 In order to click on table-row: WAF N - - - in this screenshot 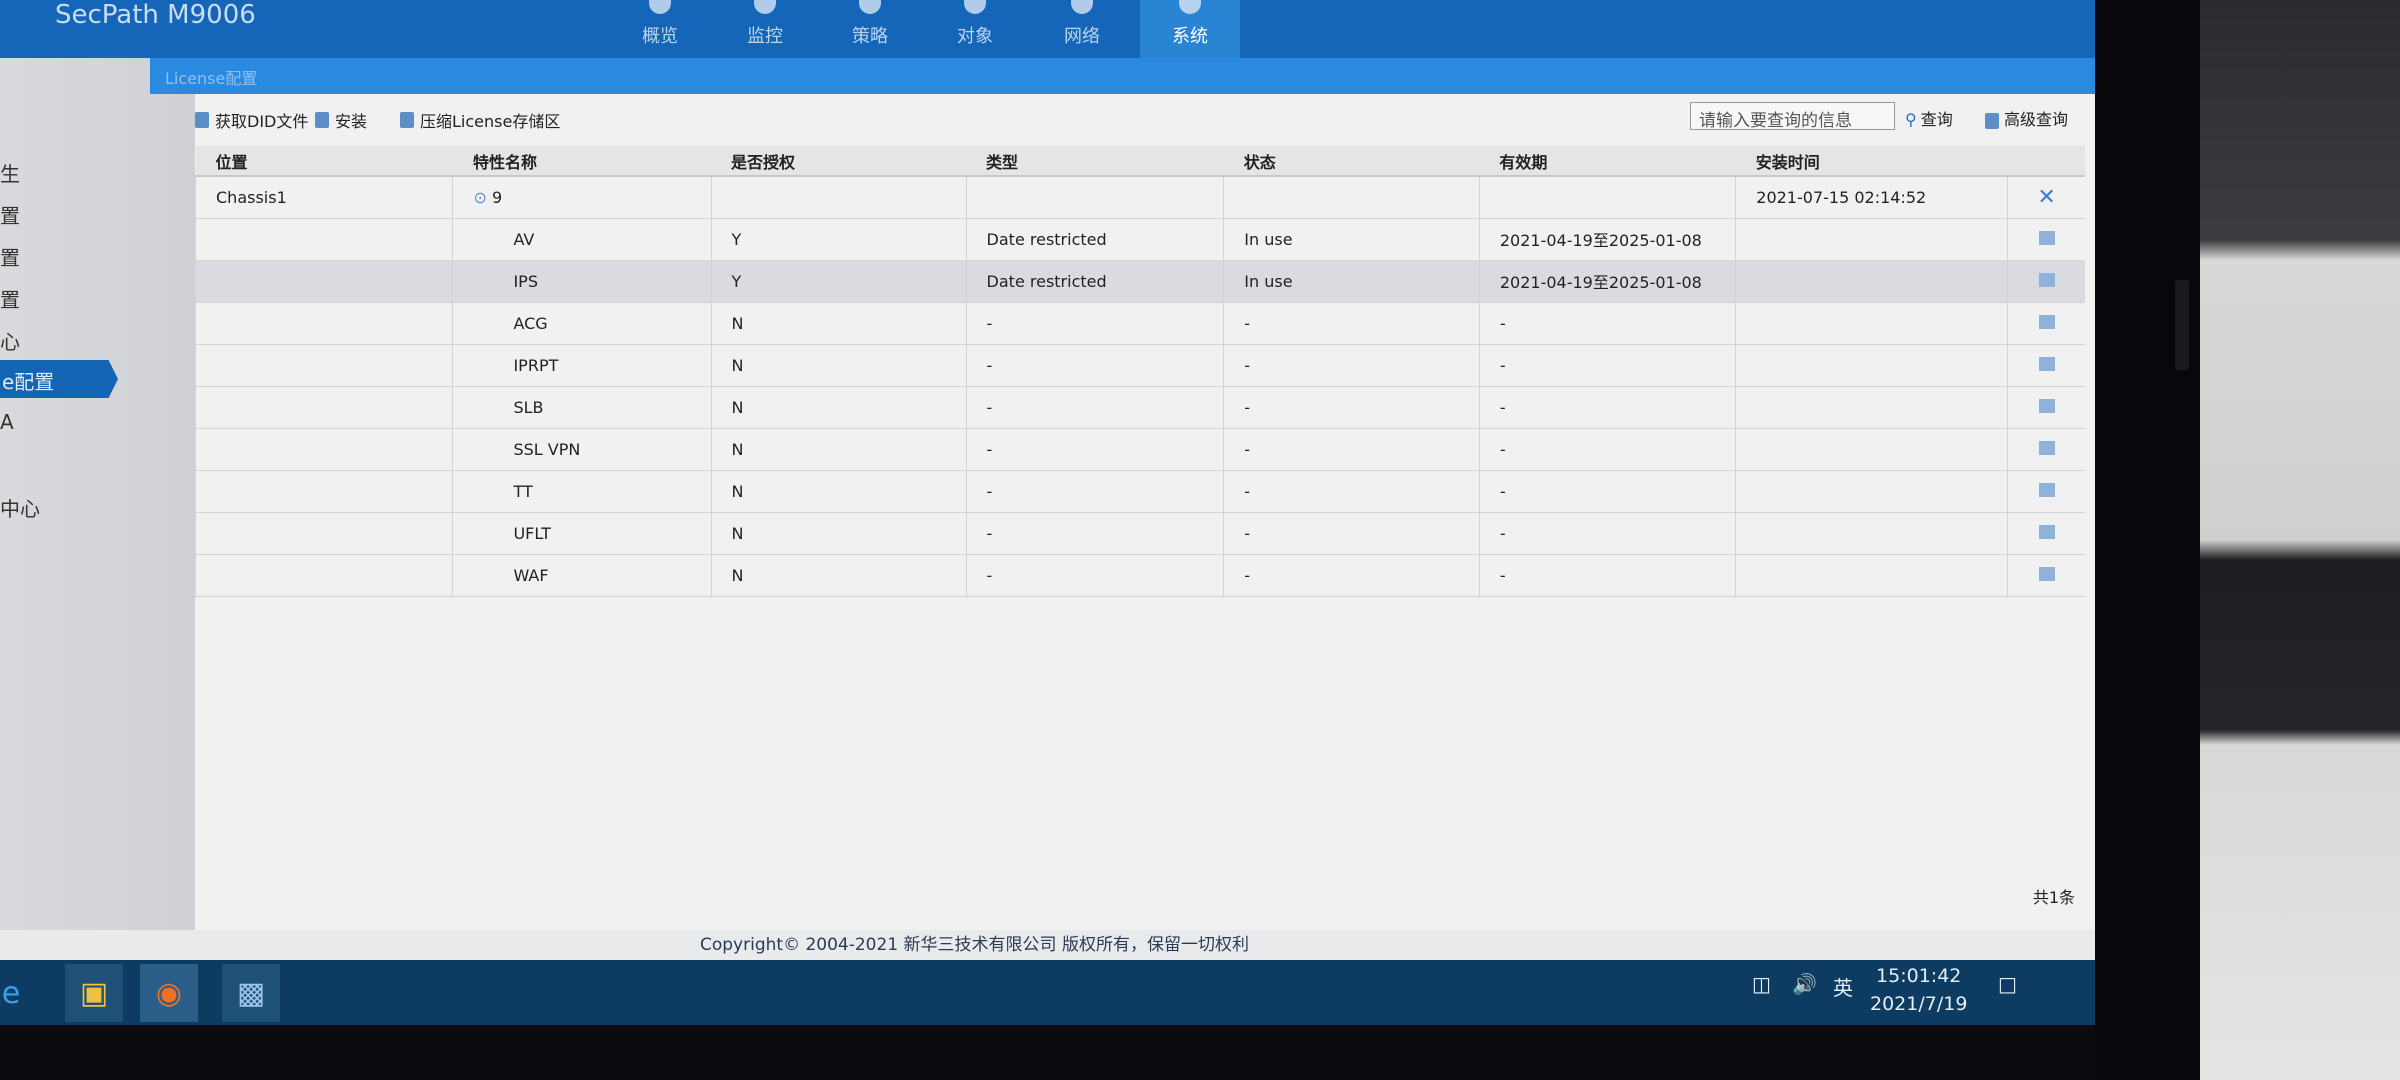, I will do `click(1139, 575)`.